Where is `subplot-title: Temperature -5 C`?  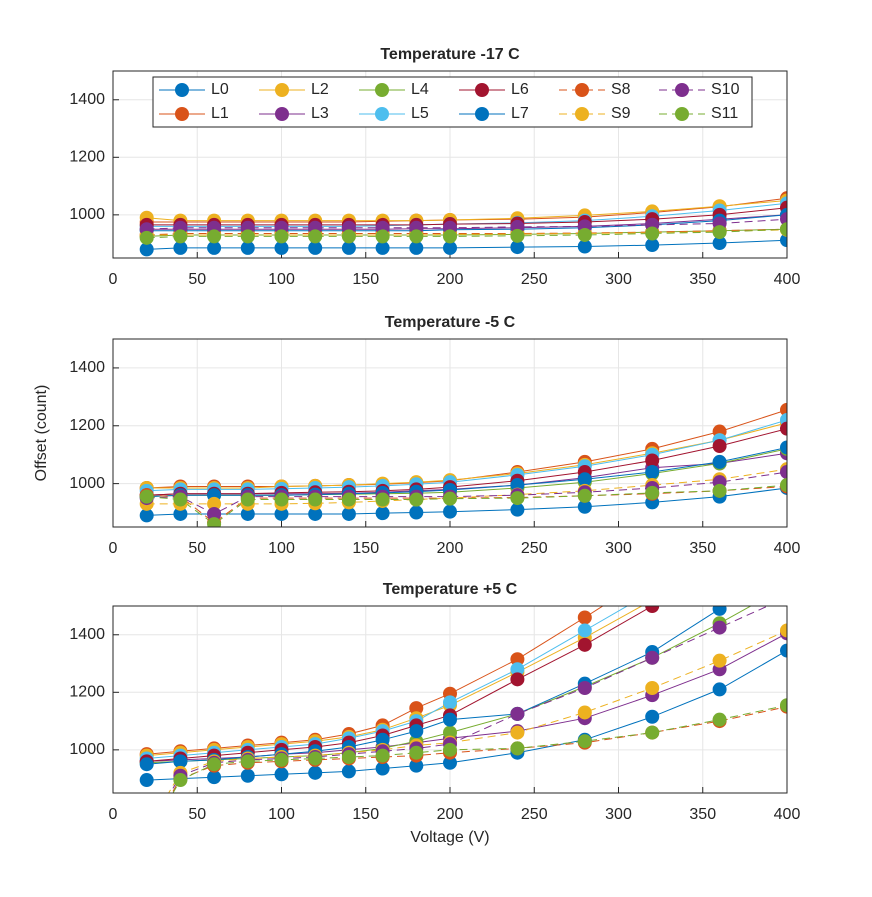
subplot-title: Temperature -5 C is located at coordinates (450, 322).